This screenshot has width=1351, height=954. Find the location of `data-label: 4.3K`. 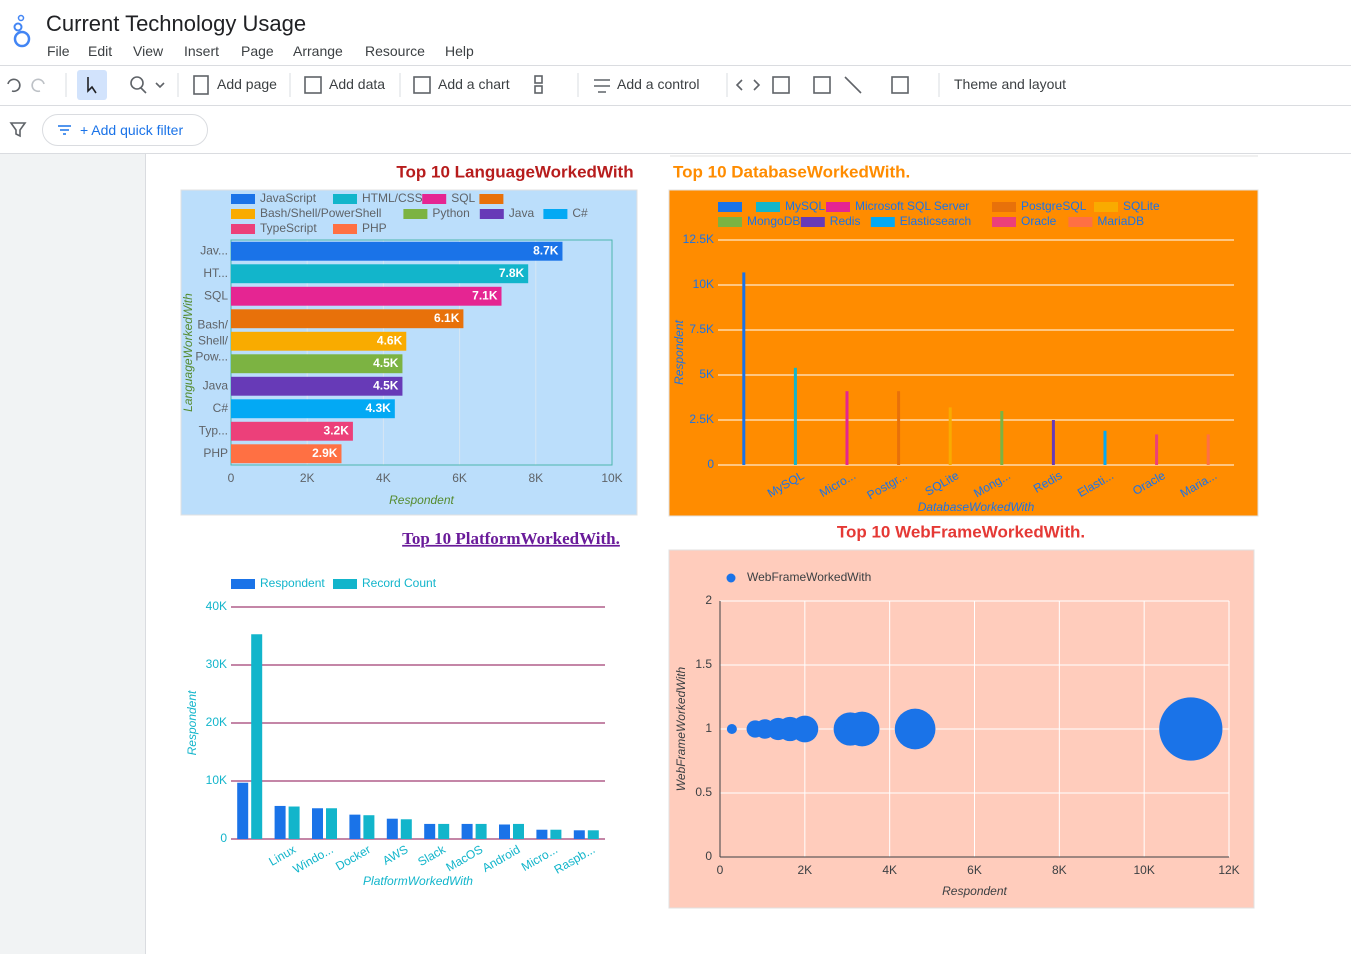

data-label: 4.3K is located at coordinates (378, 408).